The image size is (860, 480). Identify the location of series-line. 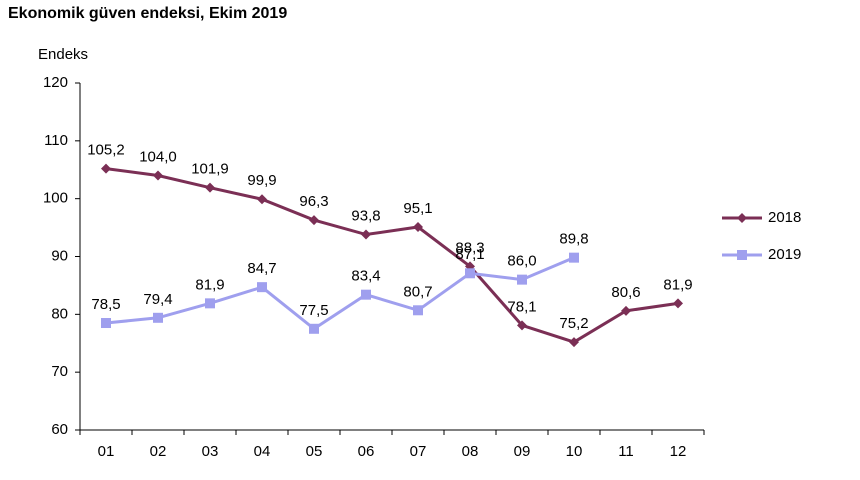
(340, 293).